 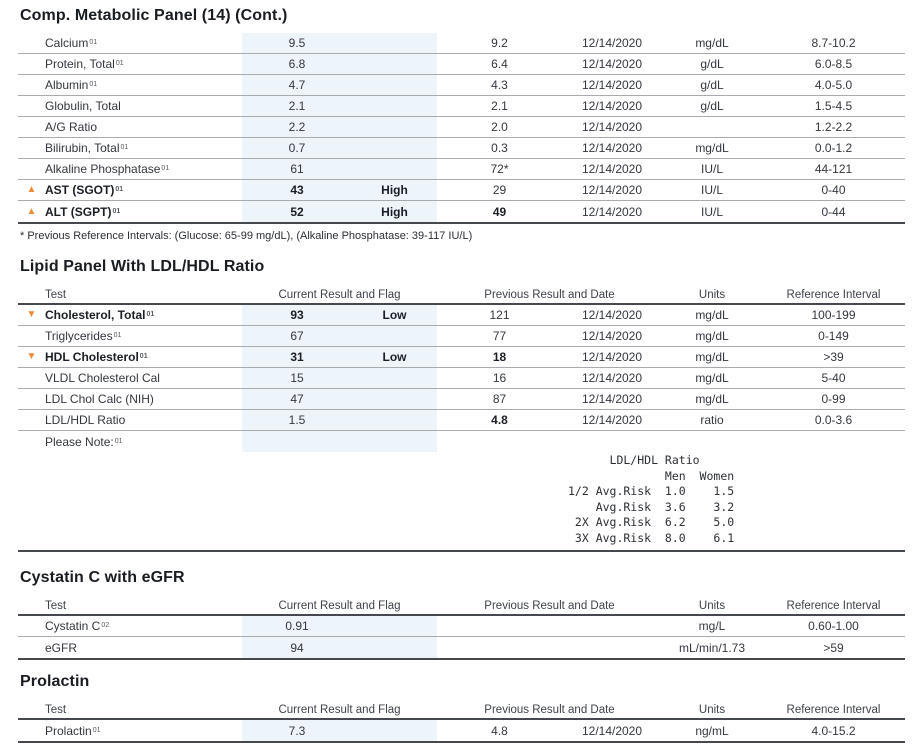 I want to click on reference-interval: 0.60-1.00, so click(x=833, y=626).